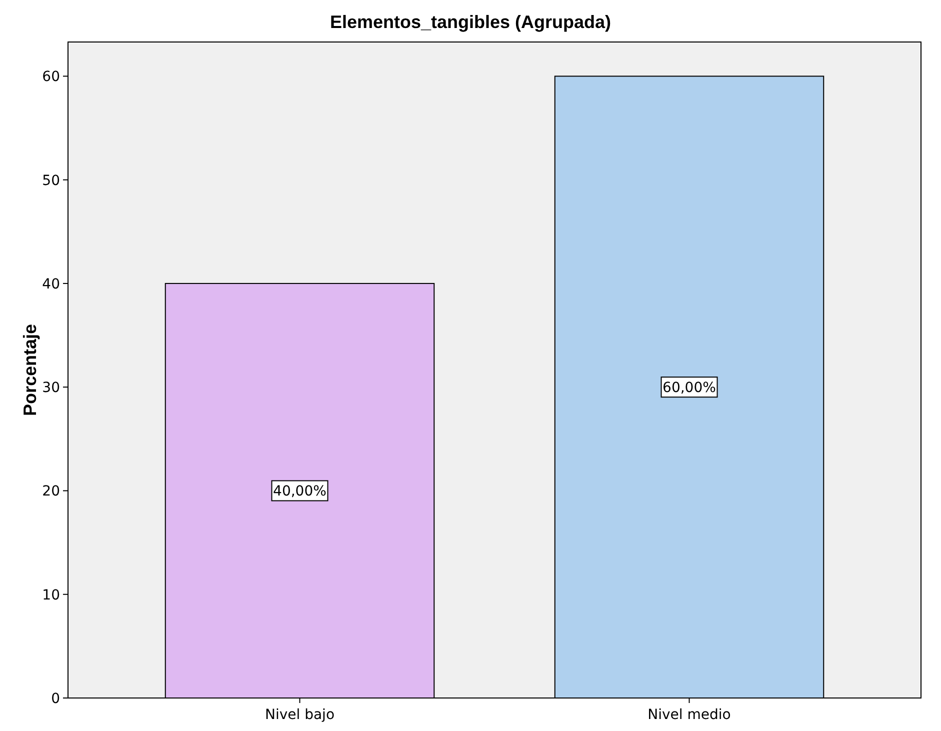 The height and width of the screenshot is (731, 941). What do you see at coordinates (51, 595) in the screenshot?
I see `y-tick-label: 10` at bounding box center [51, 595].